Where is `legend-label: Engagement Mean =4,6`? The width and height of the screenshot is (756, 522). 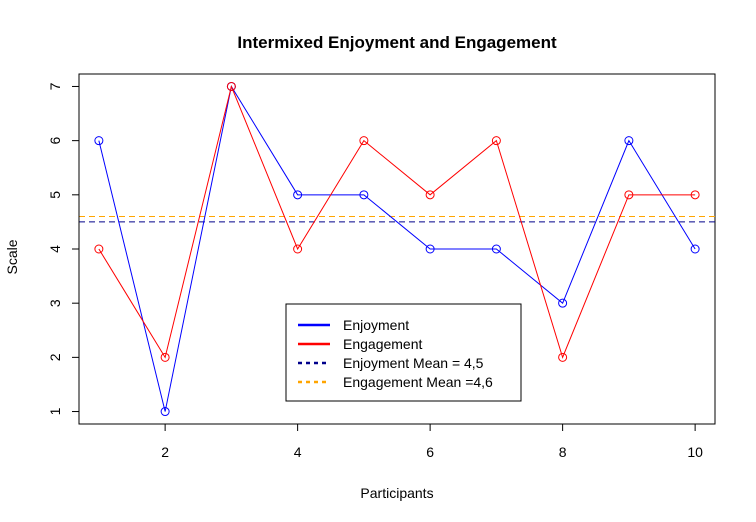
legend-label: Engagement Mean =4,6 is located at coordinates (418, 382).